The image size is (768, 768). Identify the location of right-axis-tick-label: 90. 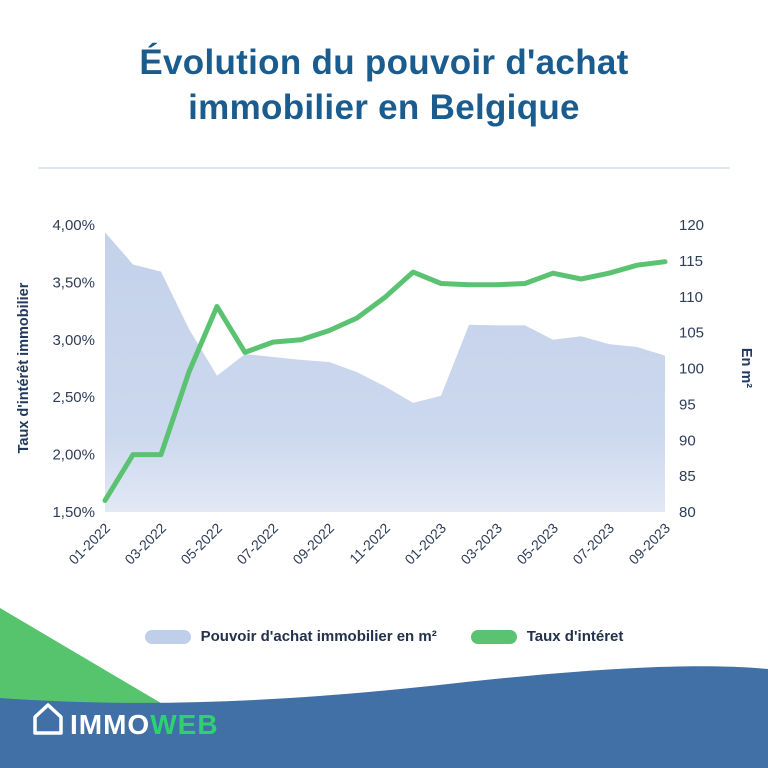
(687, 440).